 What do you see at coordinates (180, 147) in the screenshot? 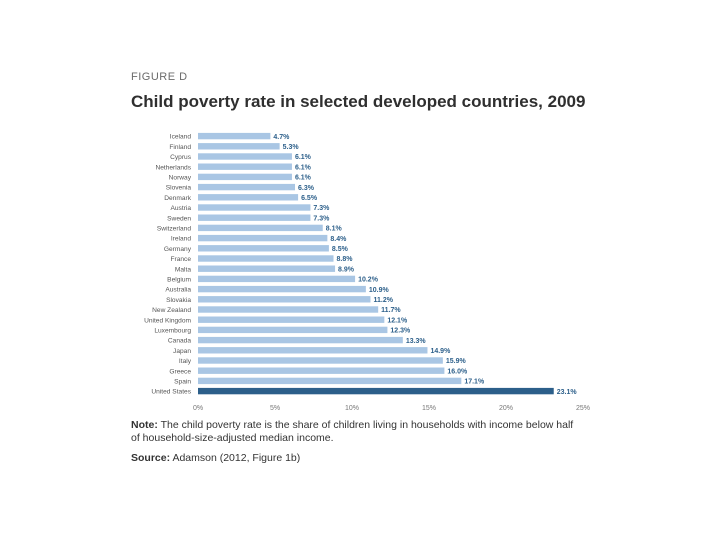
I see `category-label-finland: Finland` at bounding box center [180, 147].